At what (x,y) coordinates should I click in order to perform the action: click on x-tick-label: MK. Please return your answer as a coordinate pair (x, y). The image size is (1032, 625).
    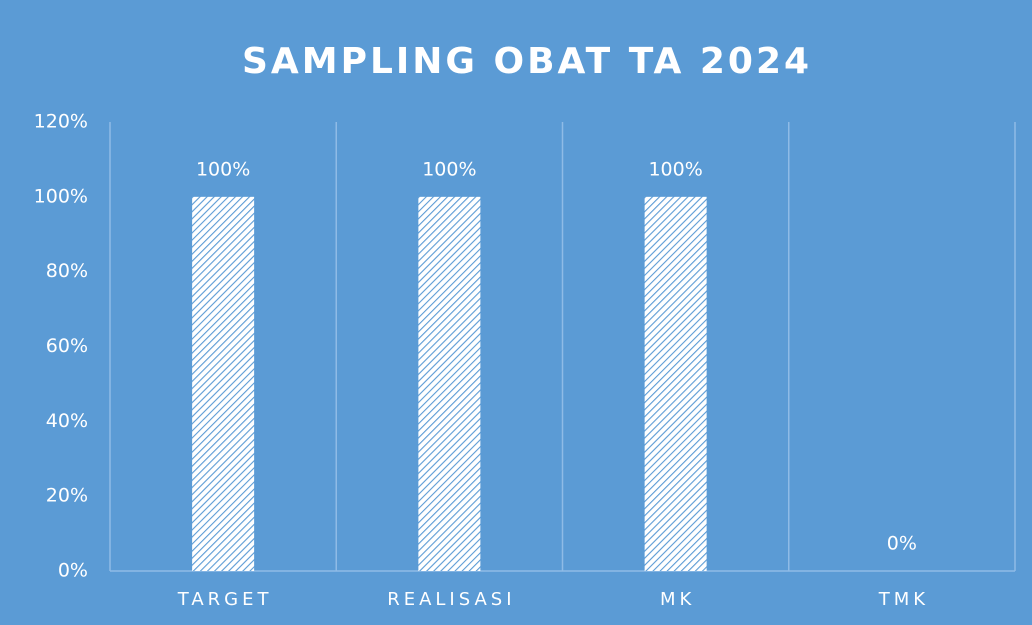
    Looking at the image, I should click on (677, 599).